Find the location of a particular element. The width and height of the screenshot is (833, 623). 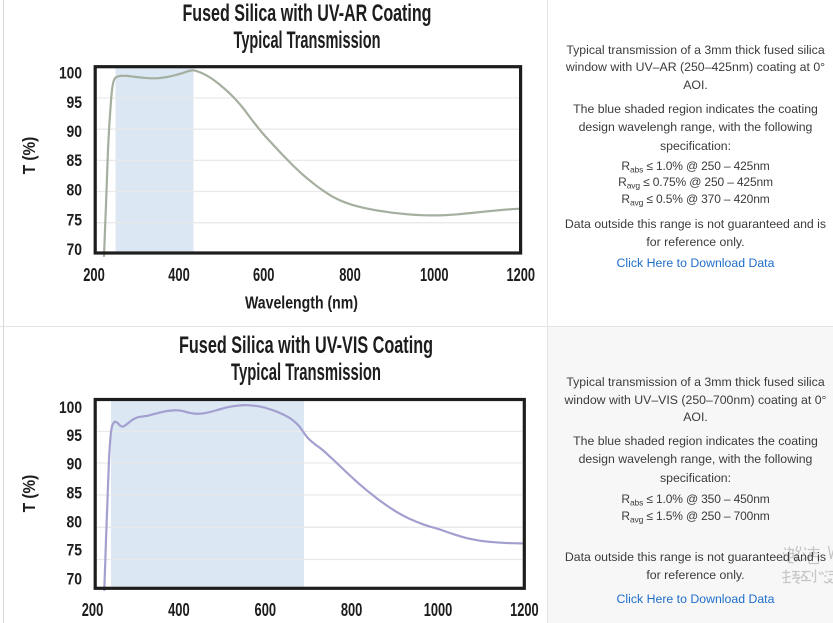

svg-text: Wavelength (nm) is located at coordinates (301, 302).